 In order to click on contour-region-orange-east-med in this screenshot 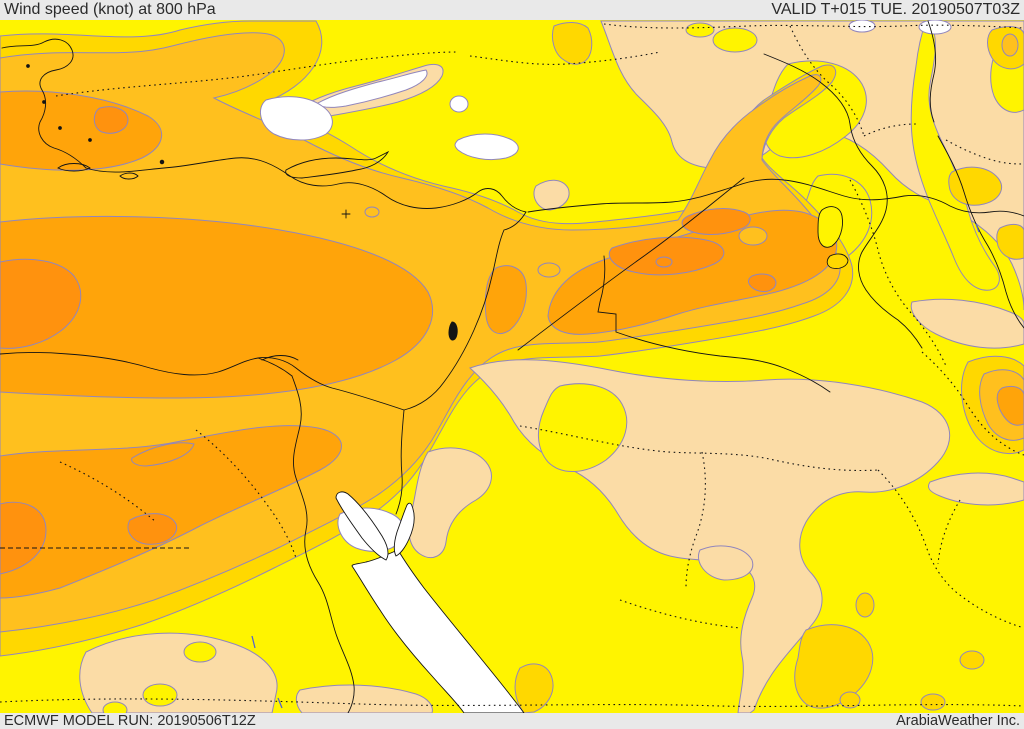, I will do `click(216, 307)`.